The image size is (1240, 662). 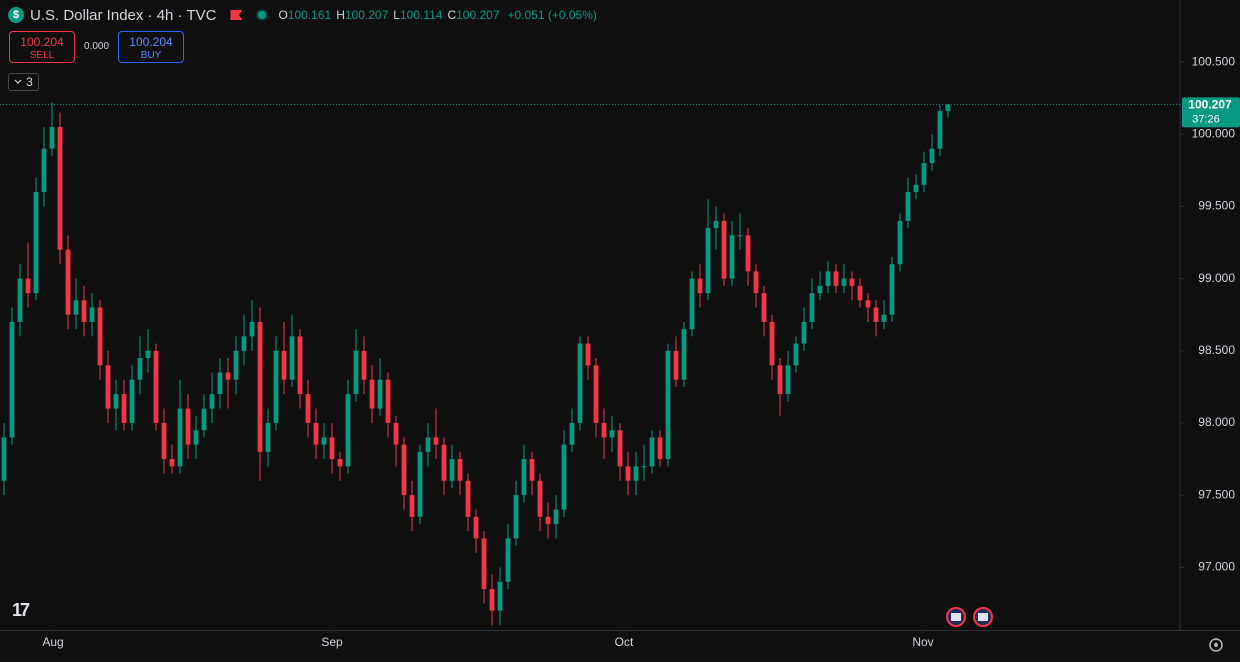 I want to click on ohlc-value: 100.207, so click(x=478, y=15).